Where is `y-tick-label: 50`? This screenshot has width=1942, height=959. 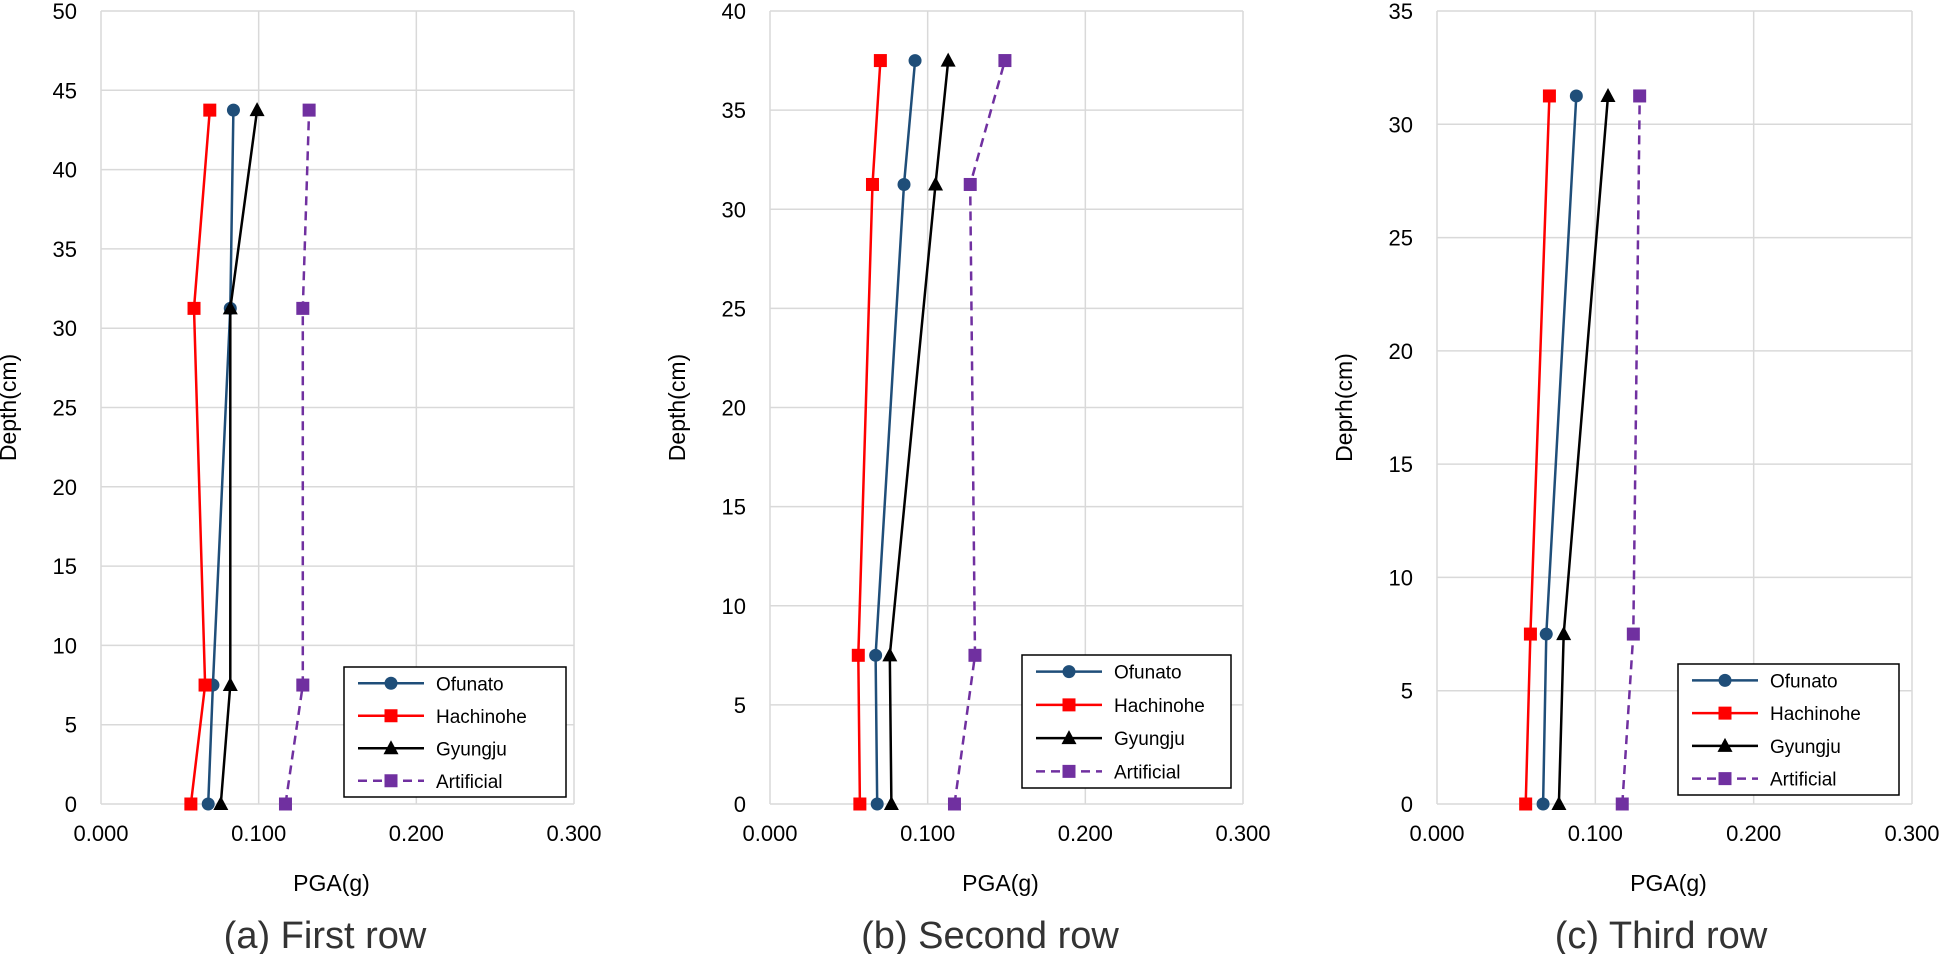 y-tick-label: 50 is located at coordinates (65, 12).